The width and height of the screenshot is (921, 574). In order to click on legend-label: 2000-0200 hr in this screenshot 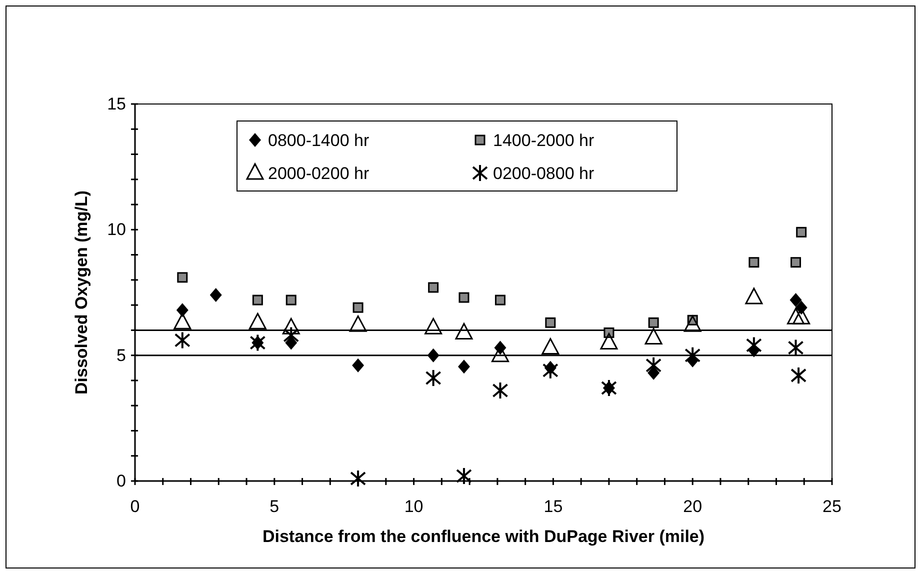, I will do `click(319, 173)`.